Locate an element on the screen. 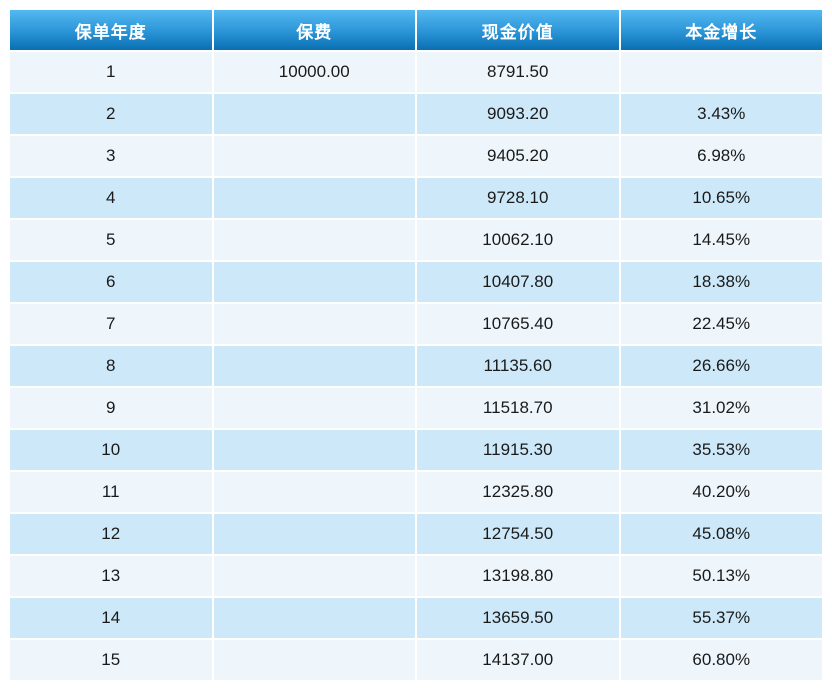  cell-cash-value: 11135.60 is located at coordinates (518, 366).